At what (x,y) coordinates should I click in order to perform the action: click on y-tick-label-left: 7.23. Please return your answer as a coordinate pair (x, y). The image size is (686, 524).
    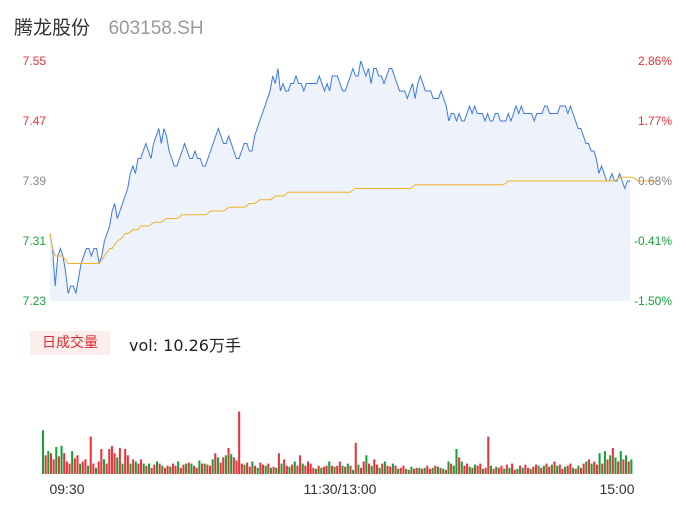
    Looking at the image, I should click on (35, 301).